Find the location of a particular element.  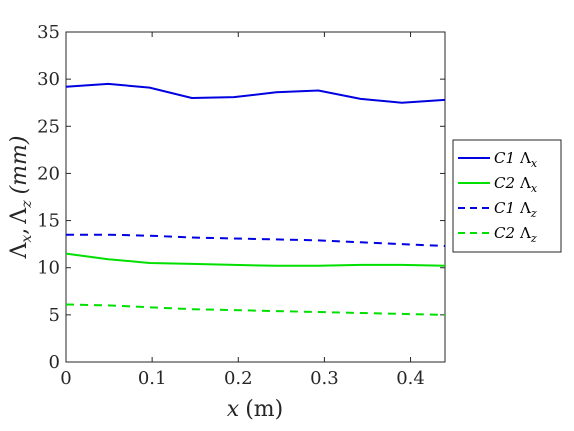

y-tick-label: 30 is located at coordinates (48, 79).